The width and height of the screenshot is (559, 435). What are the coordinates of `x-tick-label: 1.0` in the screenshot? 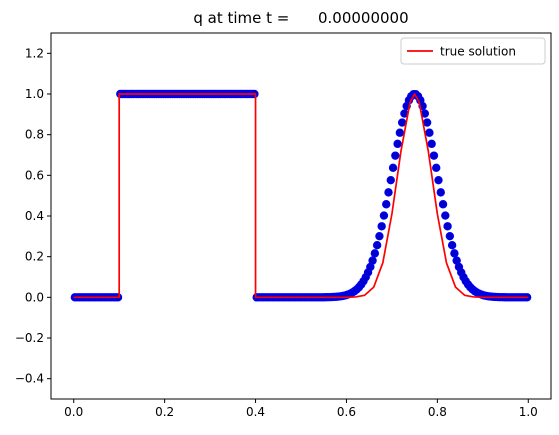 It's located at (528, 412).